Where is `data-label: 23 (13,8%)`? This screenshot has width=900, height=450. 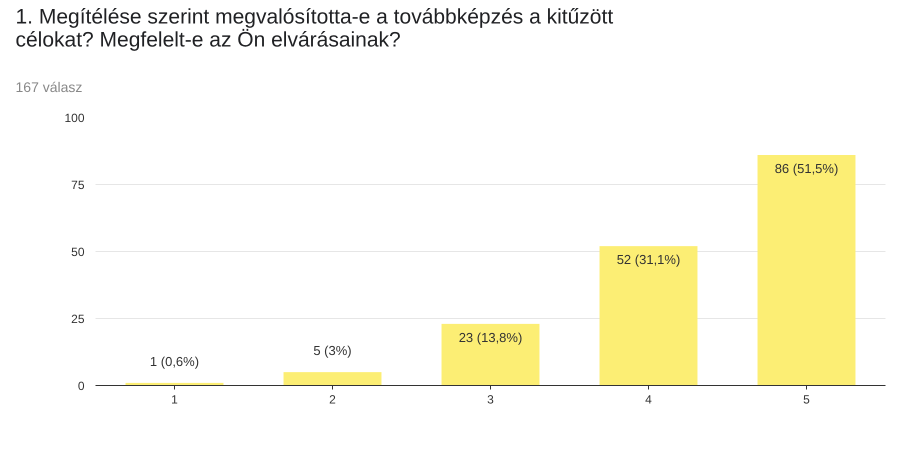
data-label: 23 (13,8%) is located at coordinates (490, 337).